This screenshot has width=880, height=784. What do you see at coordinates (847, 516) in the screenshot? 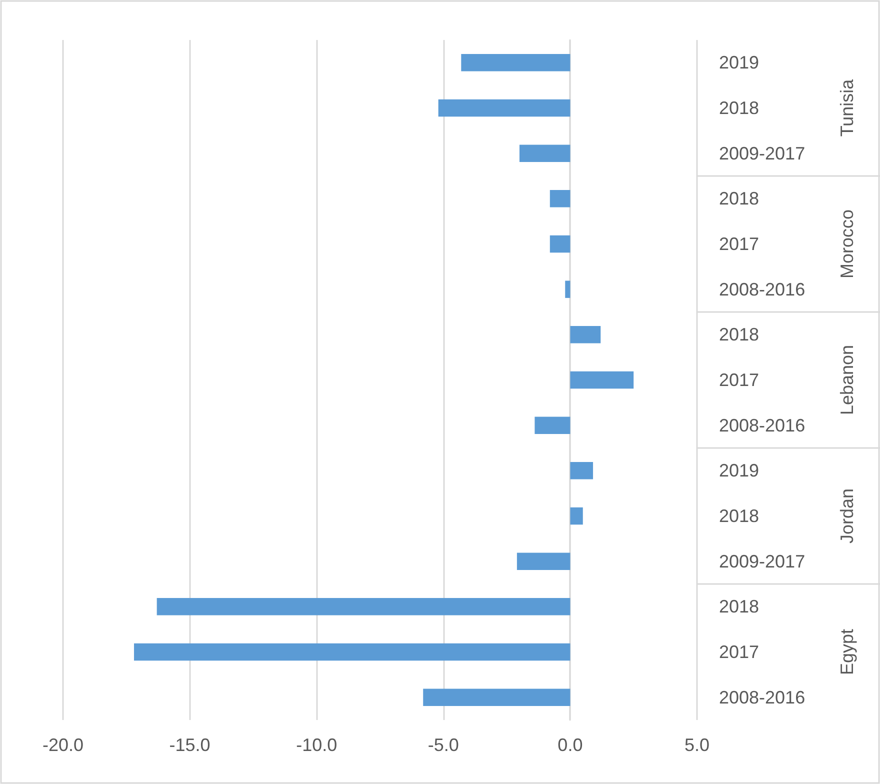
I see `text: Jordan` at bounding box center [847, 516].